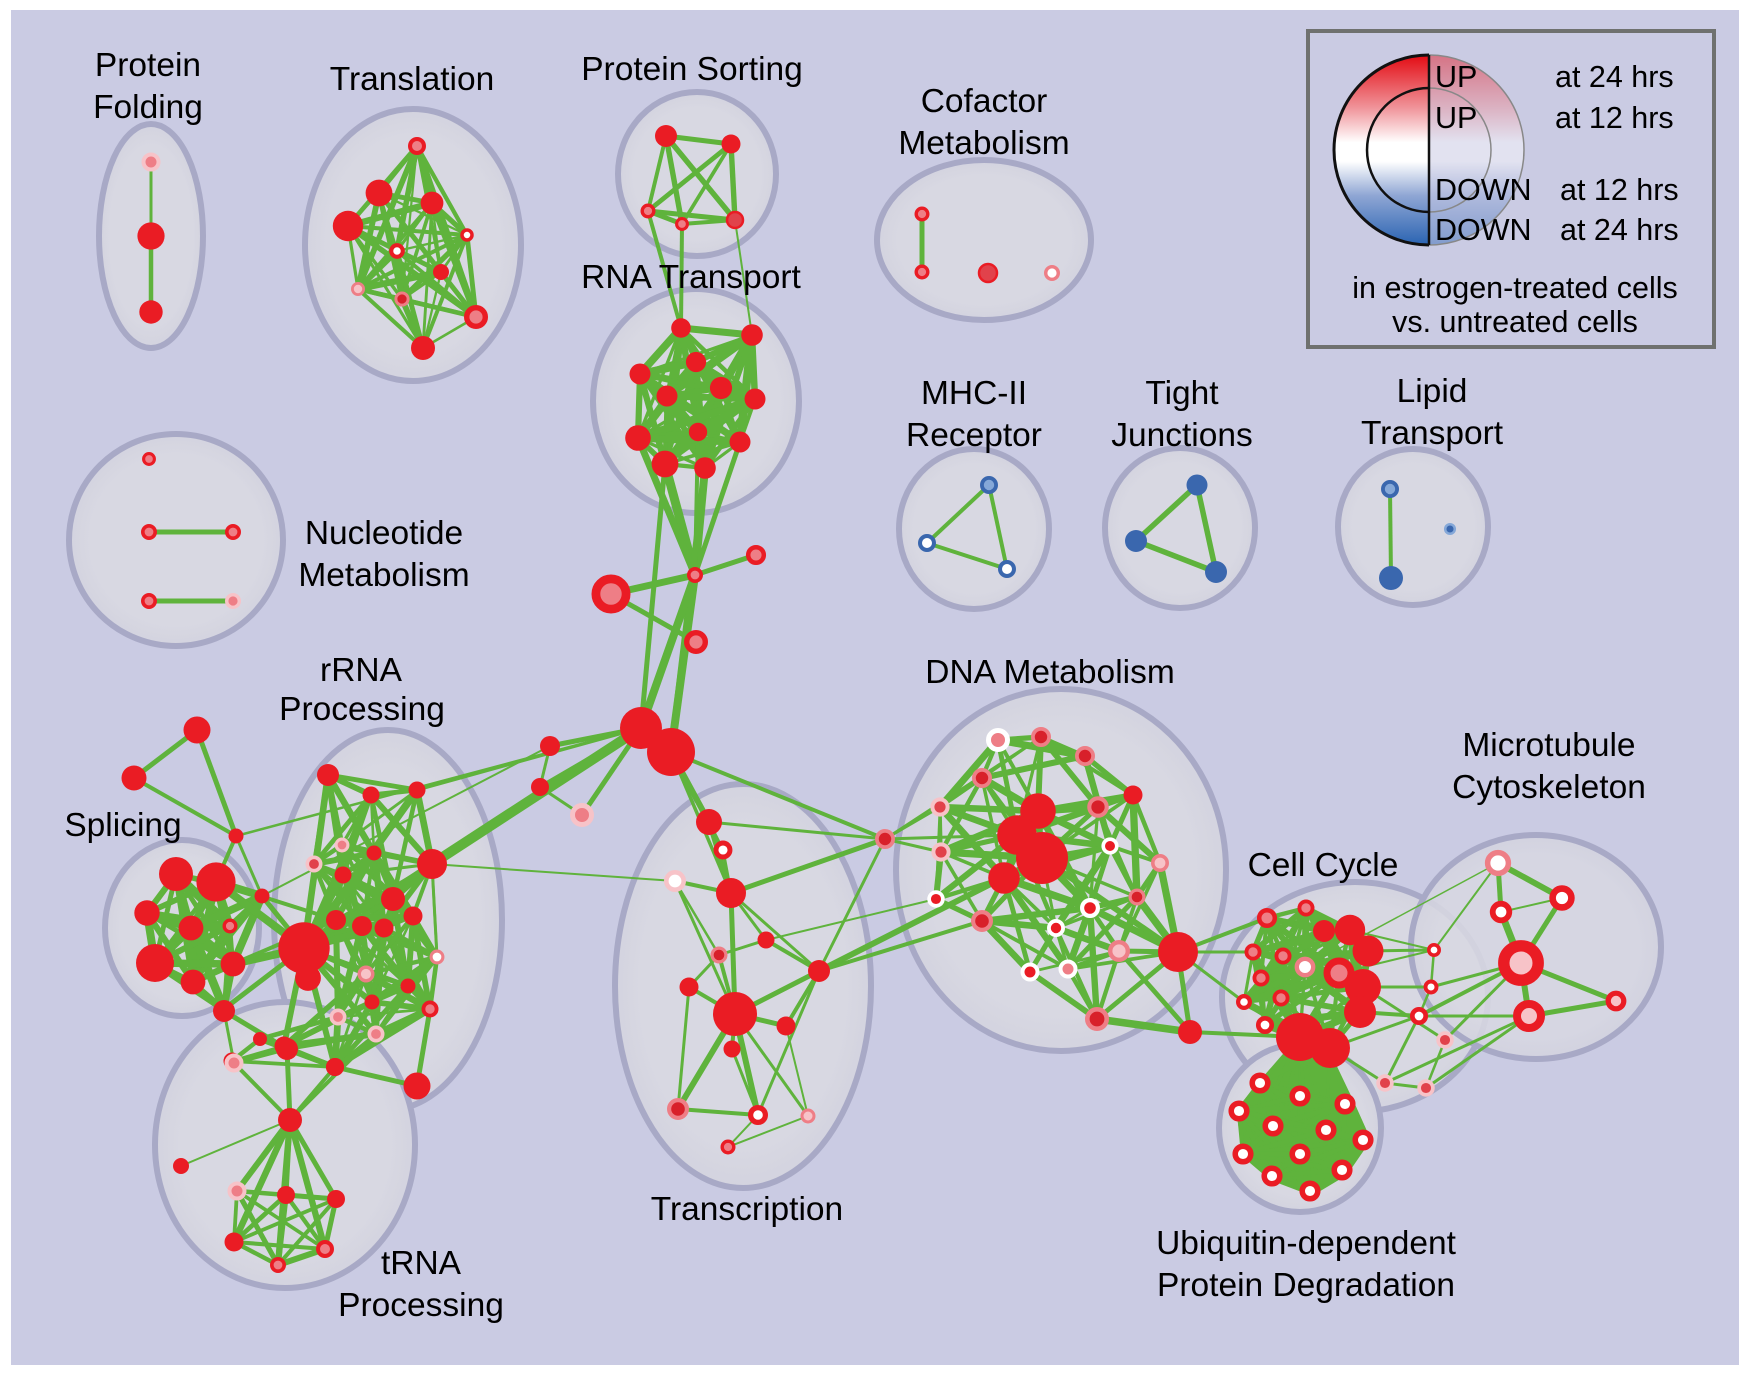 The image size is (1750, 1376). I want to click on svg-text: in estrogen-treated cells, so click(1515, 288).